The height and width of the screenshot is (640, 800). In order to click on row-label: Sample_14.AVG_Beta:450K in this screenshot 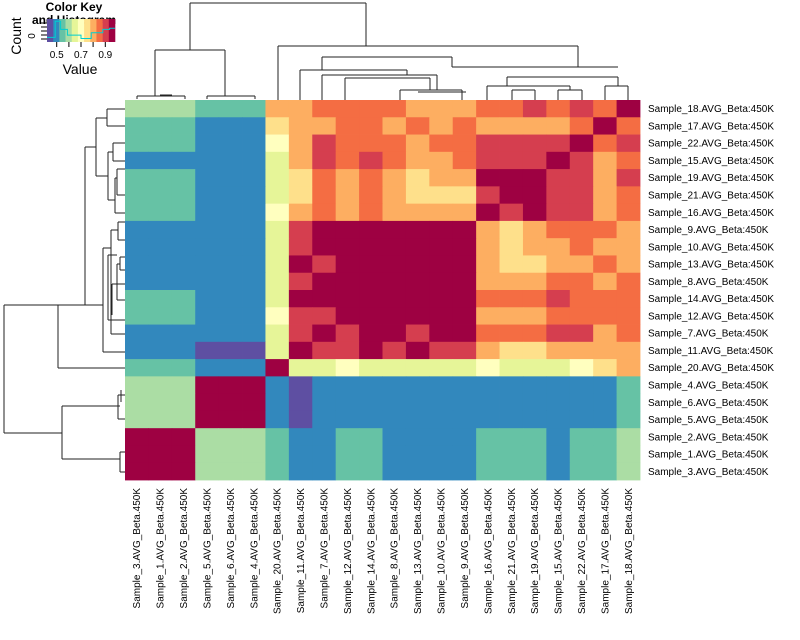, I will do `click(711, 299)`.